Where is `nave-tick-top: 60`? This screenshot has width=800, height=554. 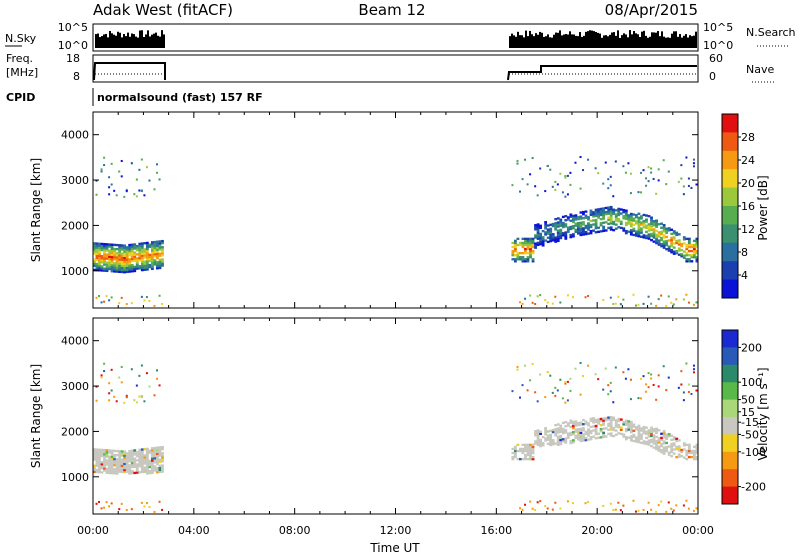 nave-tick-top: 60 is located at coordinates (716, 58).